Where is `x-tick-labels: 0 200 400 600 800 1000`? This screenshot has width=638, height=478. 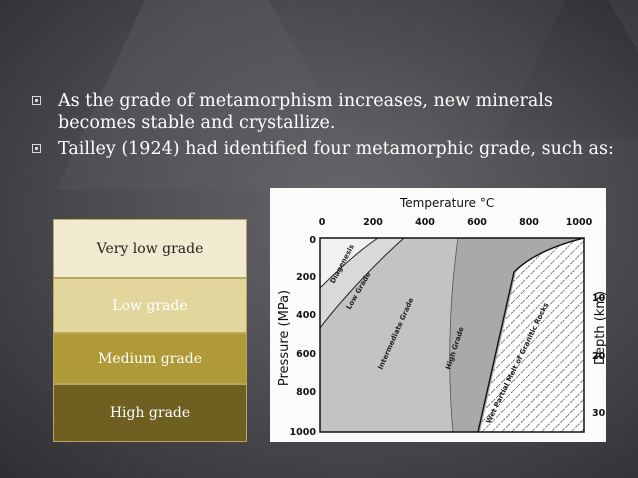 x-tick-labels: 0 200 400 600 800 1000 is located at coordinates (456, 222).